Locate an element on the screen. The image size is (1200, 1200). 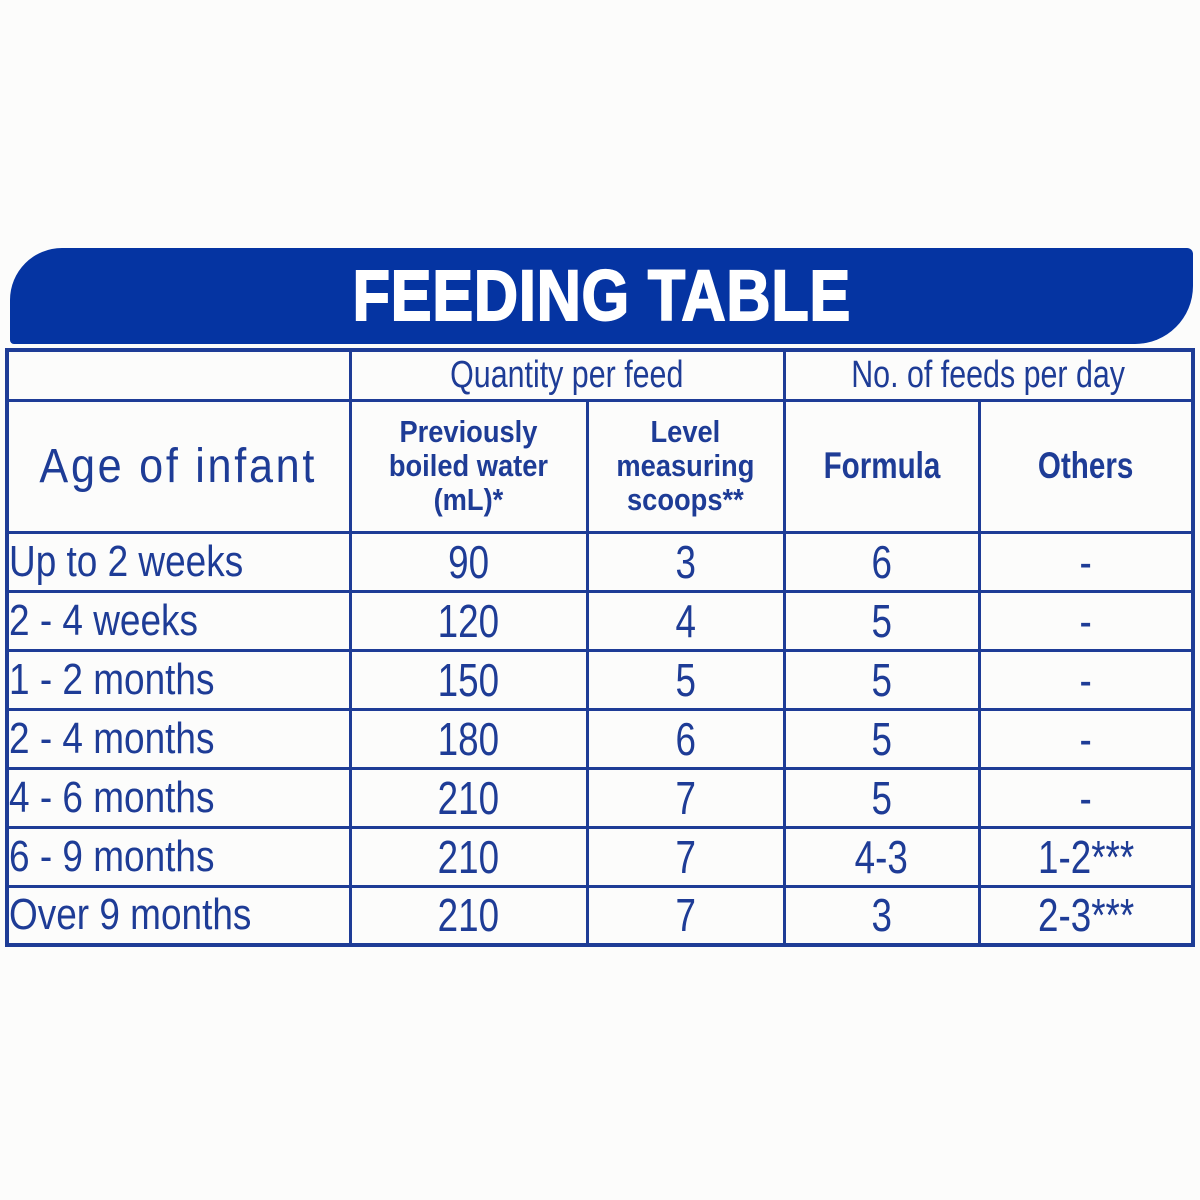
column-header-others: Others is located at coordinates (1086, 466).